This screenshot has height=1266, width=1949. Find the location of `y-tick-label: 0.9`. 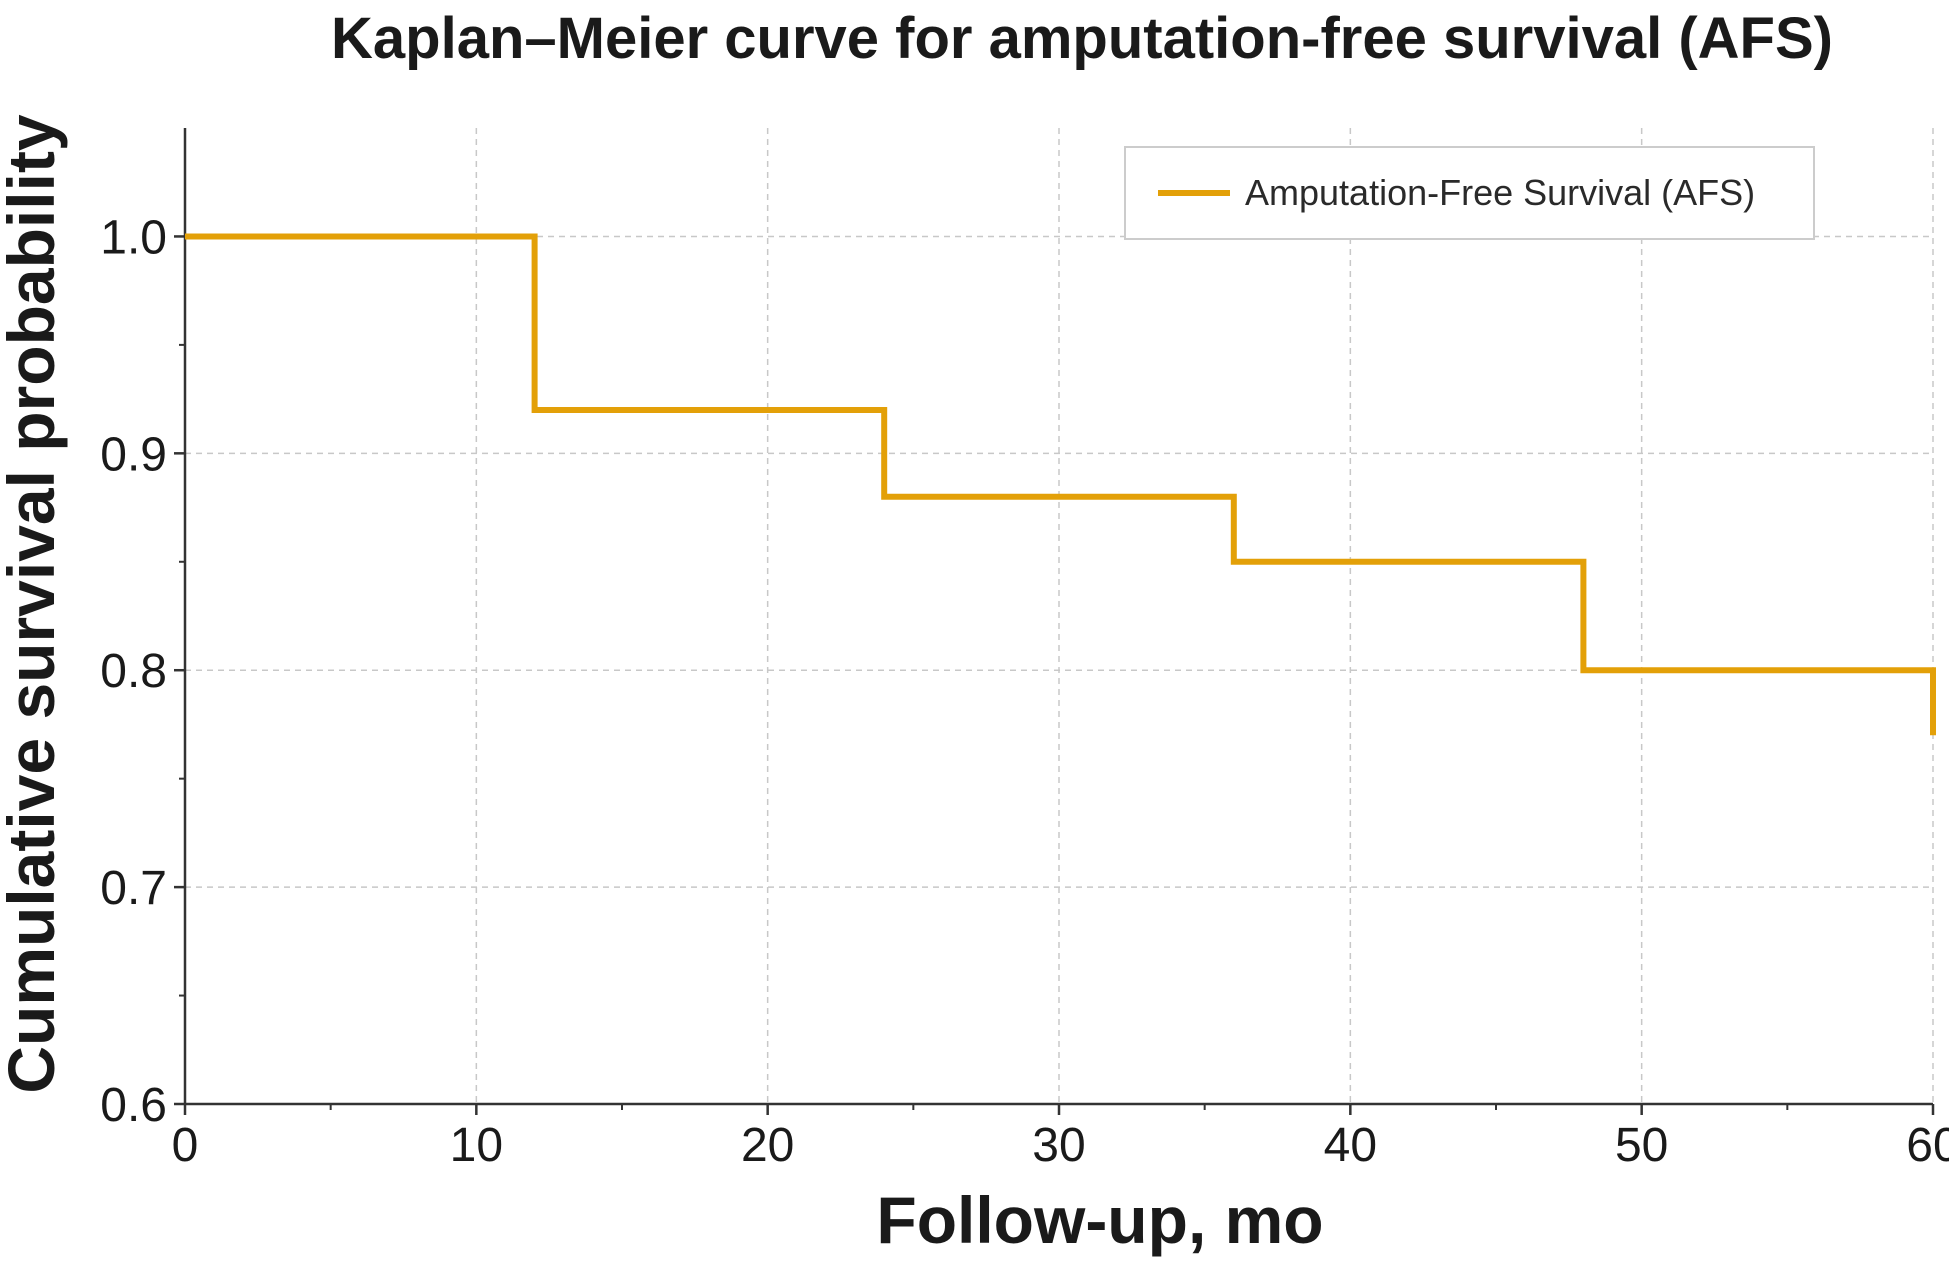

y-tick-label: 0.9 is located at coordinates (133, 454).